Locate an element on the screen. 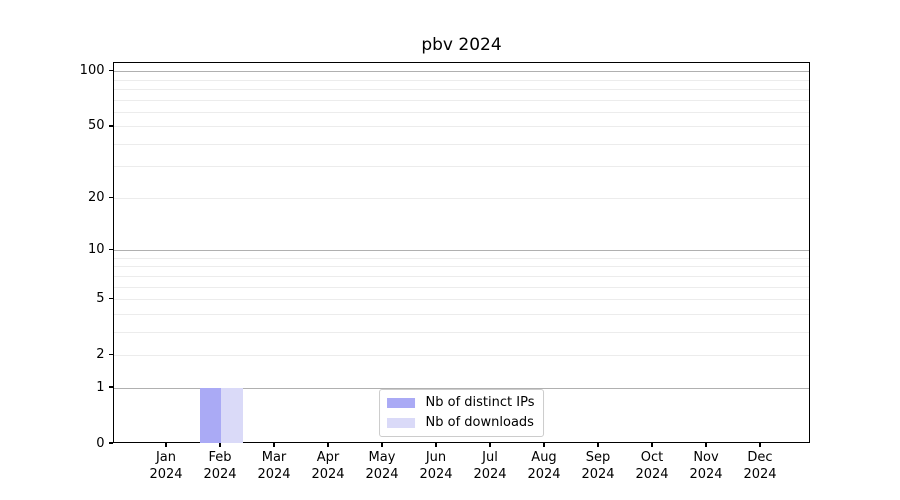 Image resolution: width=900 pixels, height=500 pixels. legend: Nb of distinct IPs Nb of downloads is located at coordinates (461, 413).